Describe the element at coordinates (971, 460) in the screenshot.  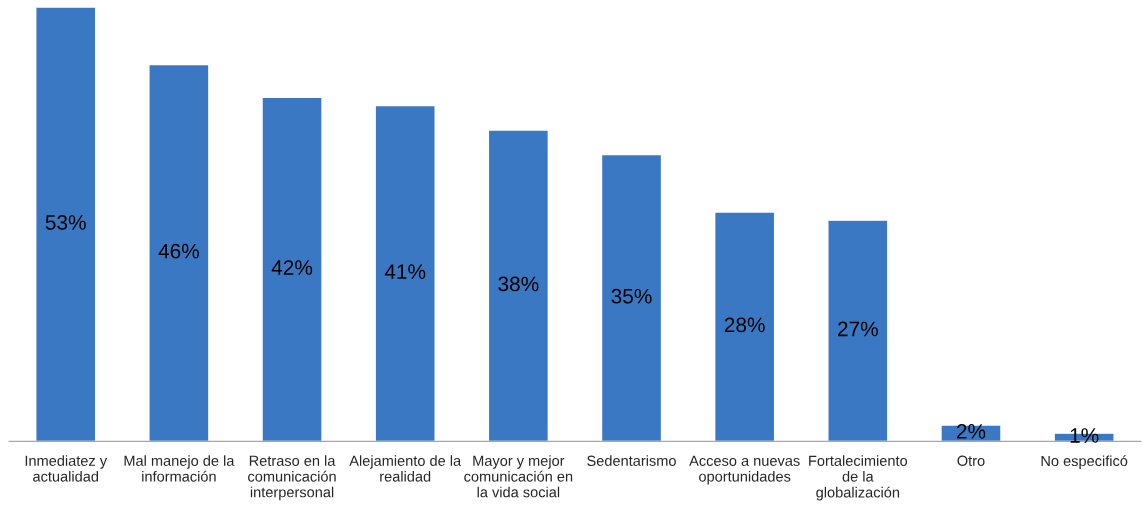
I see `x-tick-label: Otro` at that location.